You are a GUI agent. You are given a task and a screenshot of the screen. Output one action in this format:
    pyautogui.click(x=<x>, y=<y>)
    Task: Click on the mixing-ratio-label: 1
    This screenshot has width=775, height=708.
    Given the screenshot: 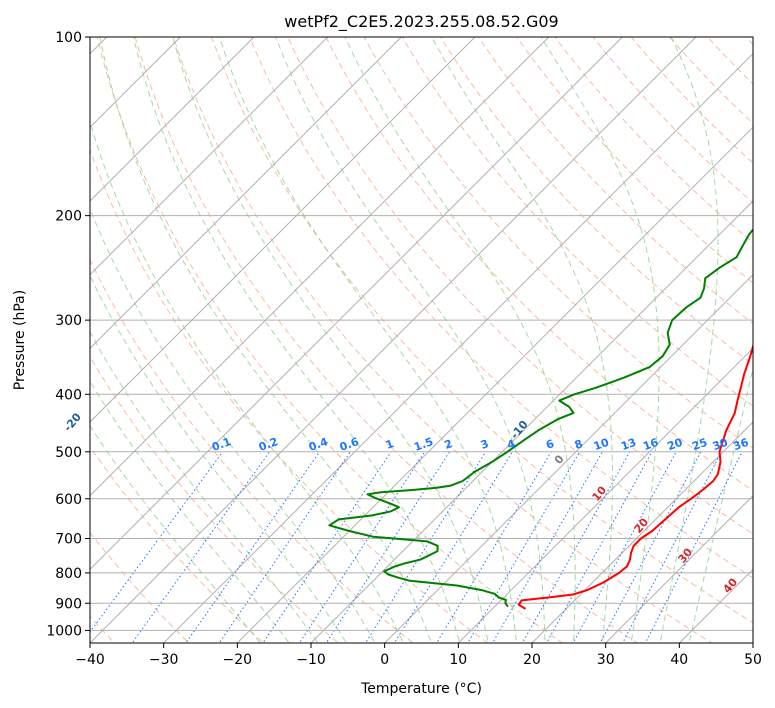 What is the action you would take?
    pyautogui.click(x=390, y=444)
    